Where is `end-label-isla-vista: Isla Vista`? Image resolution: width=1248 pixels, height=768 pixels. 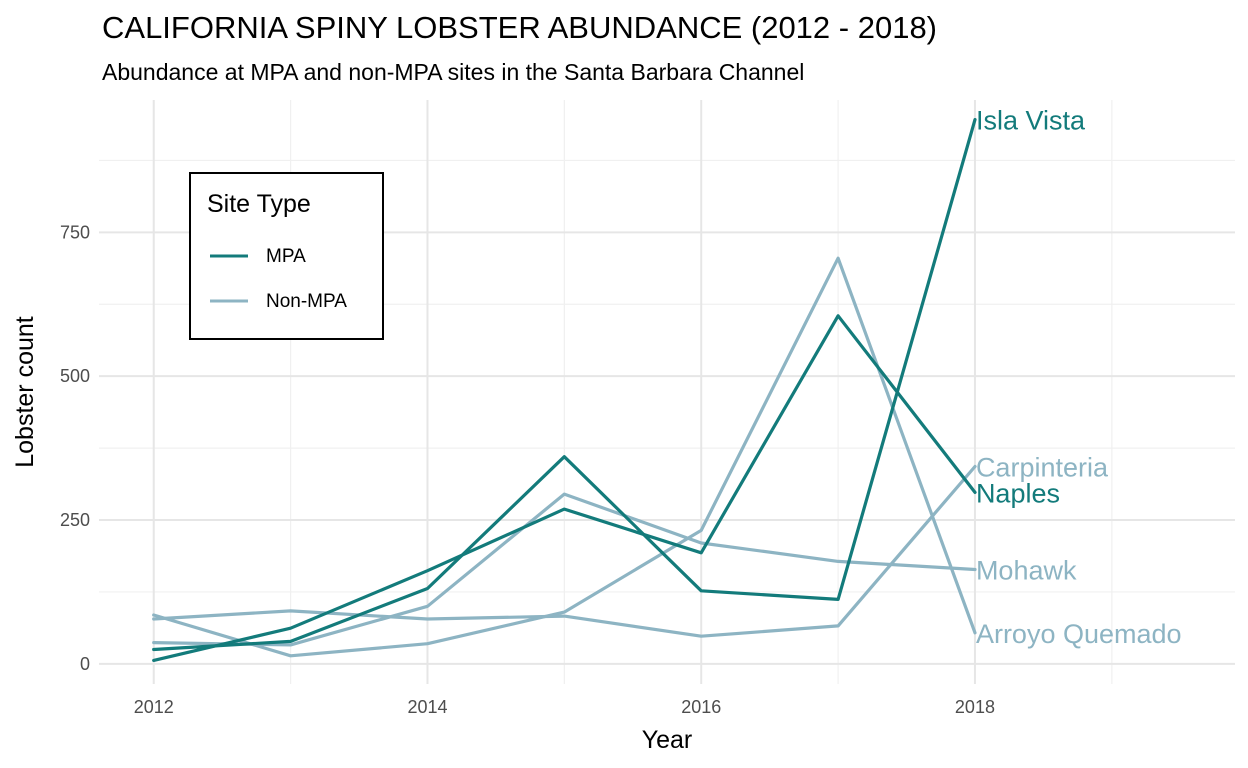 end-label-isla-vista: Isla Vista is located at coordinates (1031, 121).